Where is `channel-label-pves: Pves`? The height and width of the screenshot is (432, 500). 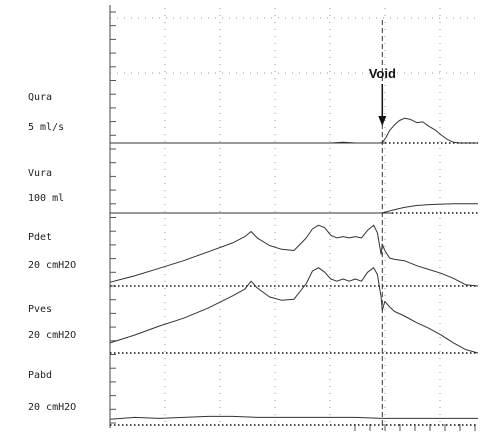
channel-label-pves: Pves is located at coordinates (40, 309).